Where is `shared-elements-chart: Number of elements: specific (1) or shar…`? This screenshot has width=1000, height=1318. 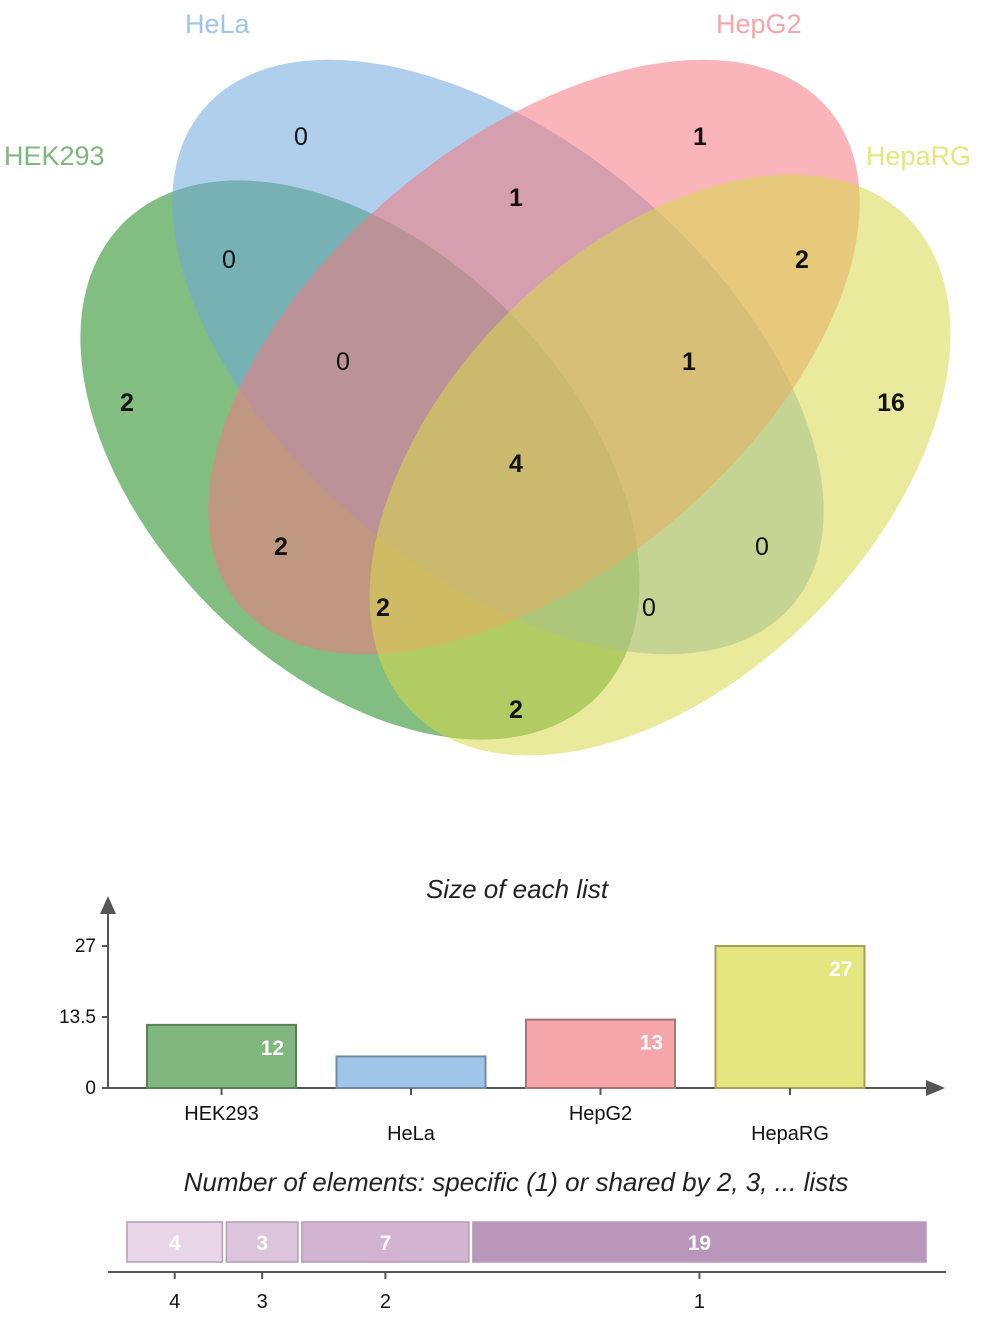 shared-elements-chart: Number of elements: specific (1) or shar… is located at coordinates (527, 1240).